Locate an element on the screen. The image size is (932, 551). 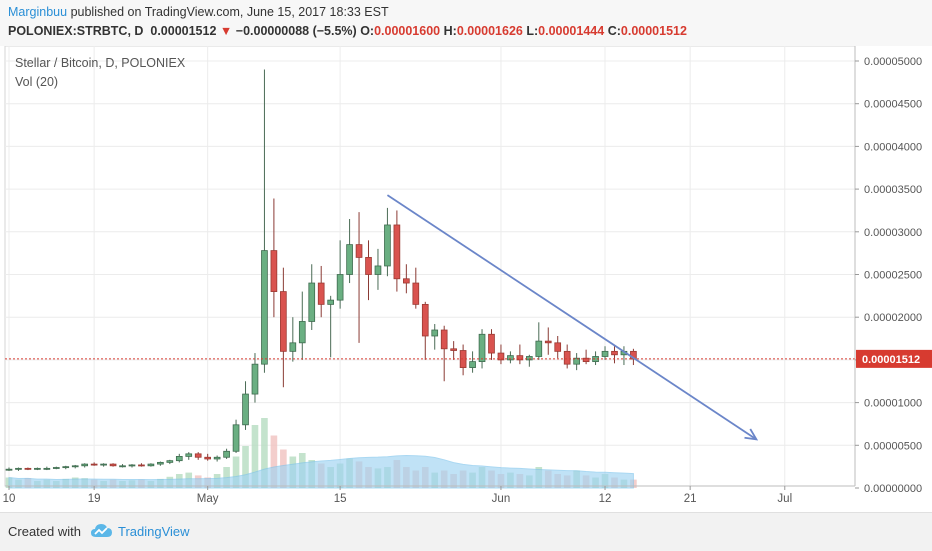
author-link: Marginbuu is located at coordinates (38, 12).